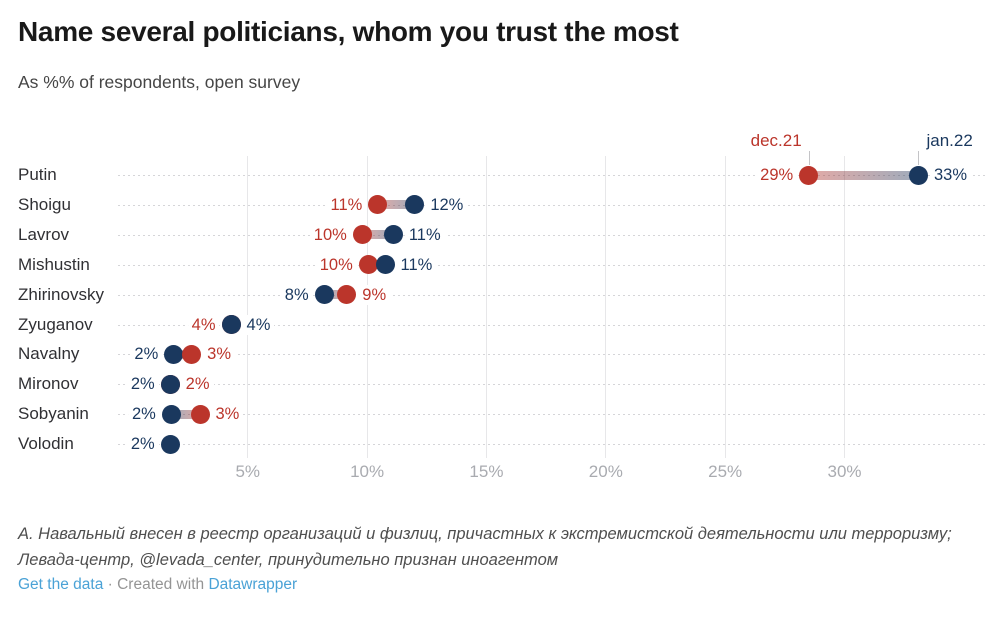 The height and width of the screenshot is (617, 1000). Describe the element at coordinates (844, 471) in the screenshot. I see `x-axis-tick-label: 30%` at that location.